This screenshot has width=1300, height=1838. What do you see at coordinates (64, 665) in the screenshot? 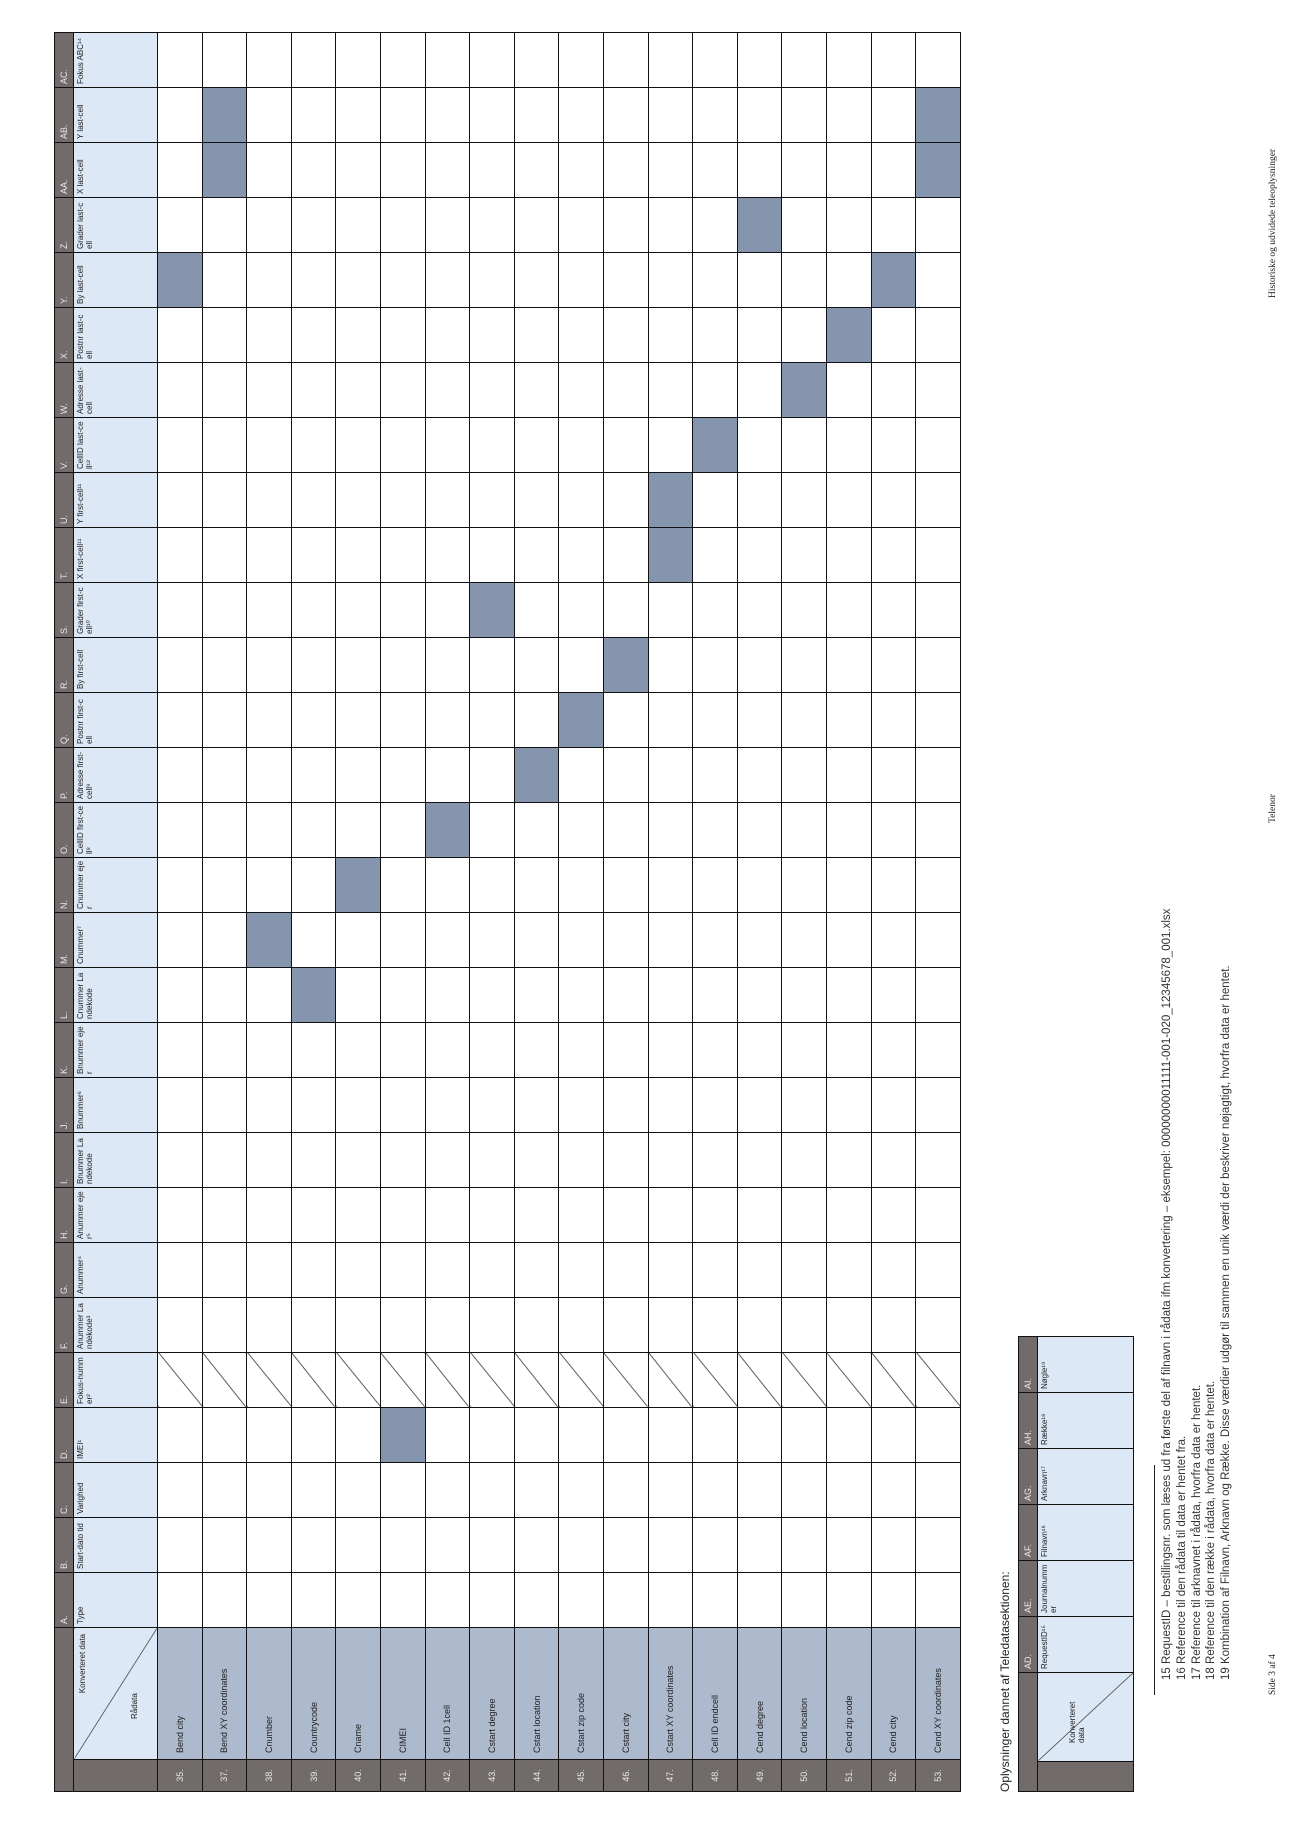
I see `column-letter: R.` at bounding box center [64, 665].